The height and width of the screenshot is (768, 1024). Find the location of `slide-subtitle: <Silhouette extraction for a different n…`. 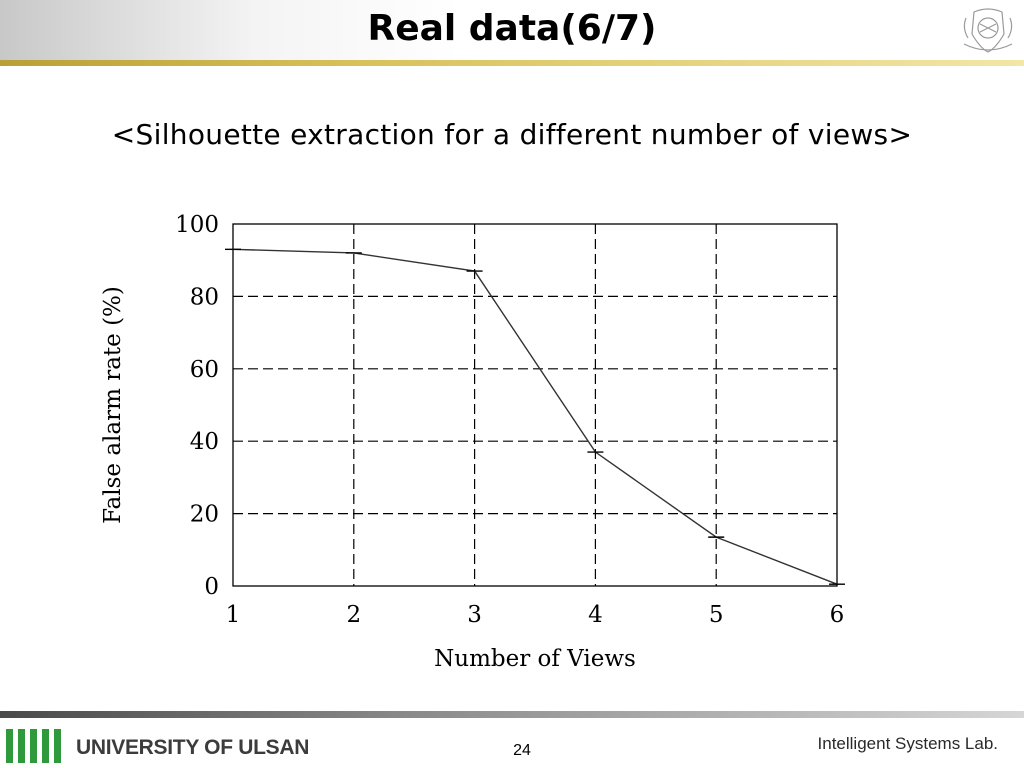

slide-subtitle: <Silhouette extraction for a different n… is located at coordinates (512, 134).